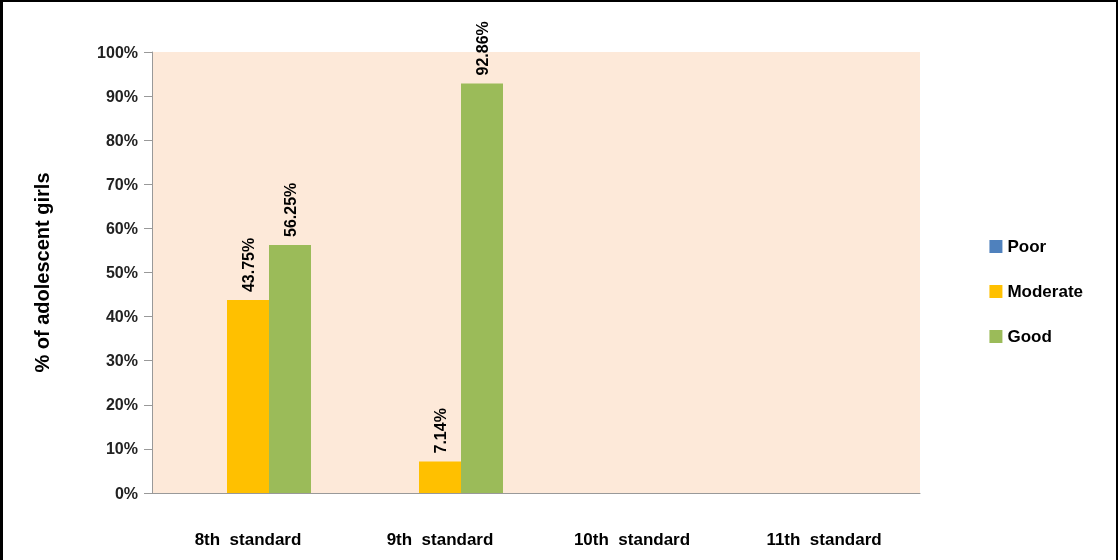 The height and width of the screenshot is (560, 1118). What do you see at coordinates (248, 265) in the screenshot?
I see `data-label: 43.75%` at bounding box center [248, 265].